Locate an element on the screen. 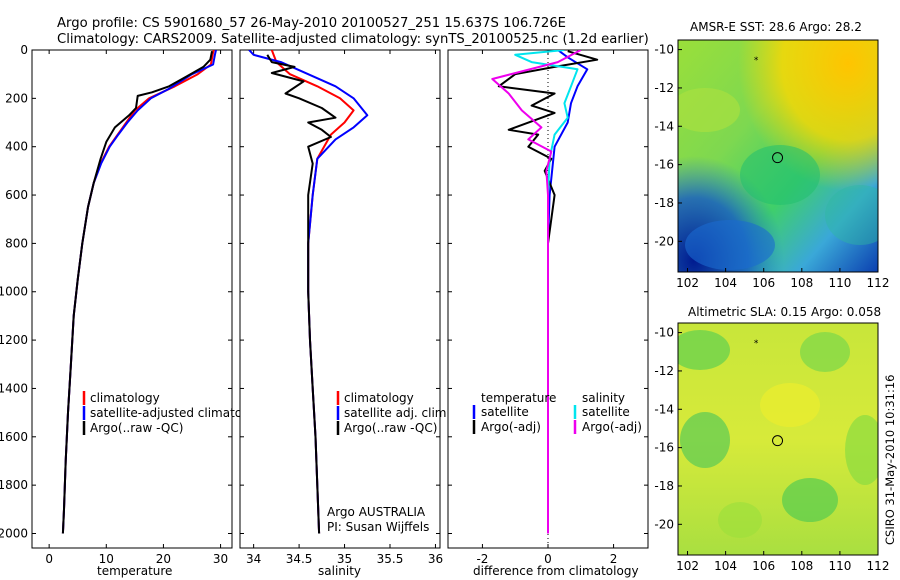 The height and width of the screenshot is (580, 900). xtick-label: 34.5 is located at coordinates (299, 559).